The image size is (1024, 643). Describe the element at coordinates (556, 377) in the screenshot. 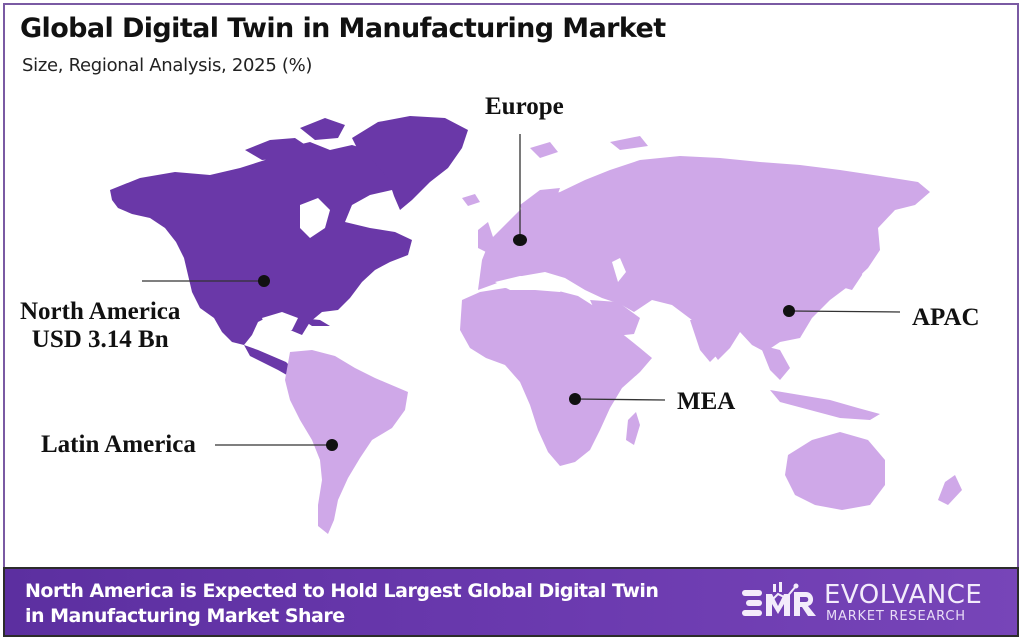

I see `africa-shape` at that location.